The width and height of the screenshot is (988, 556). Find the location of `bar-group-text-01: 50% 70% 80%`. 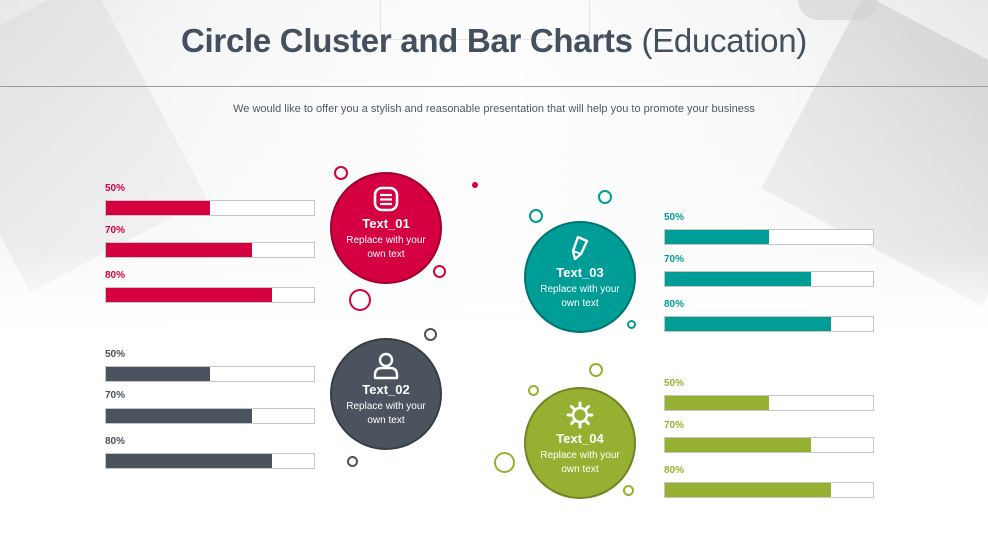

bar-group-text-01: 50% 70% 80% is located at coordinates (210, 249).